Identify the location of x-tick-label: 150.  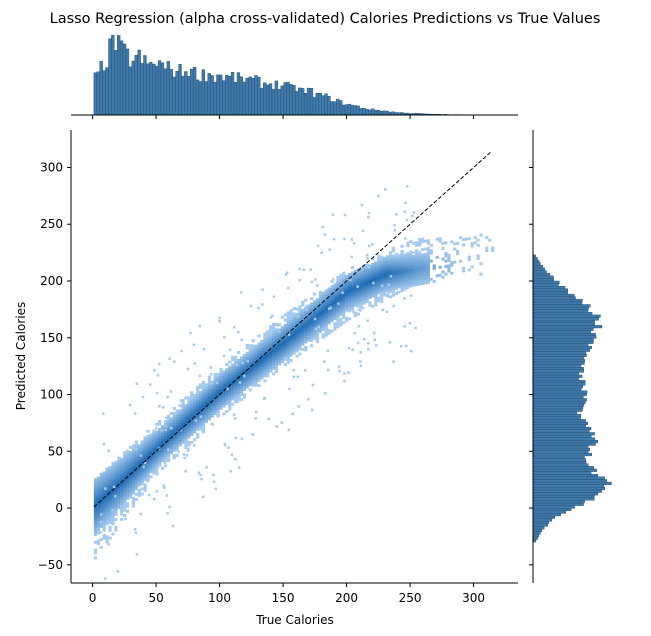
(283, 598).